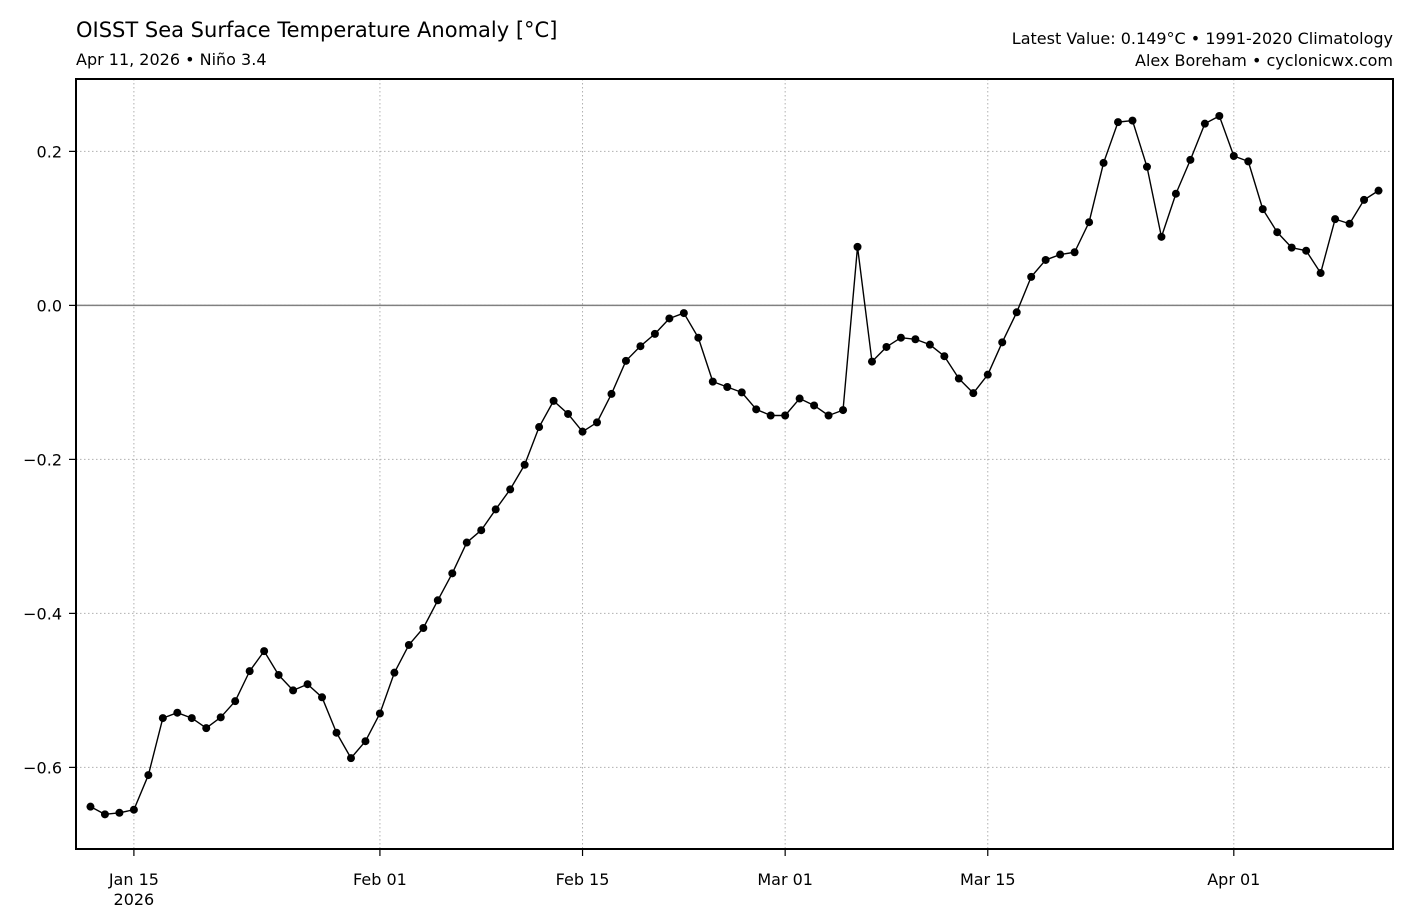 The height and width of the screenshot is (916, 1417). I want to click on x-tick-label: Mar 01, so click(785, 879).